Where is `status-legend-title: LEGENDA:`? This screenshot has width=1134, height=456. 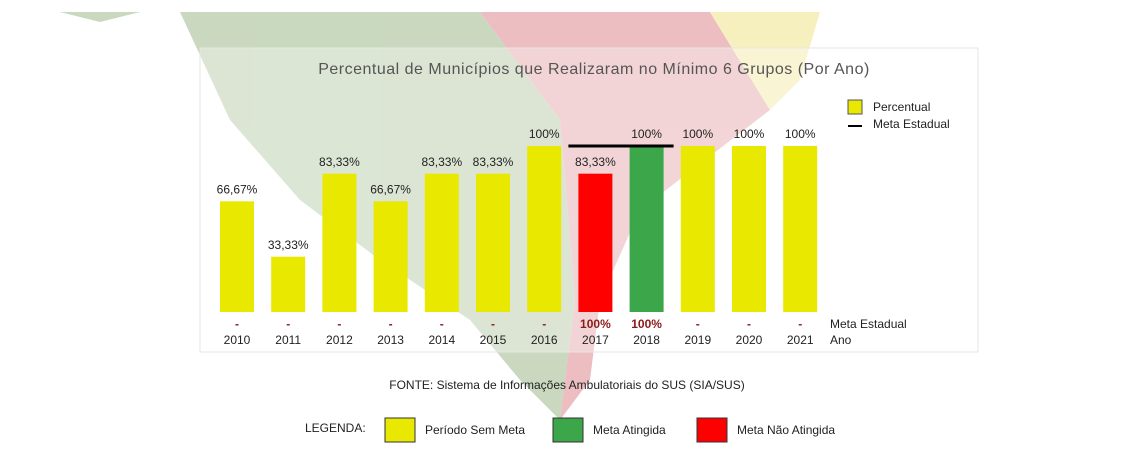 status-legend-title: LEGENDA: is located at coordinates (335, 428).